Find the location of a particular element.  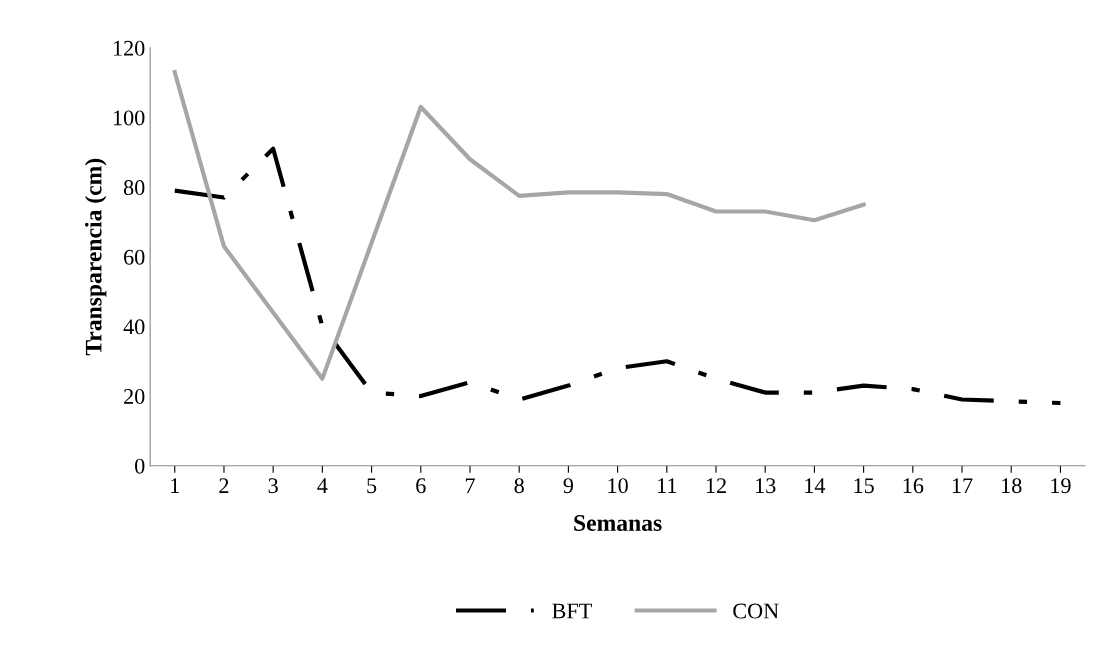

x-tick-label: 14 is located at coordinates (815, 485).